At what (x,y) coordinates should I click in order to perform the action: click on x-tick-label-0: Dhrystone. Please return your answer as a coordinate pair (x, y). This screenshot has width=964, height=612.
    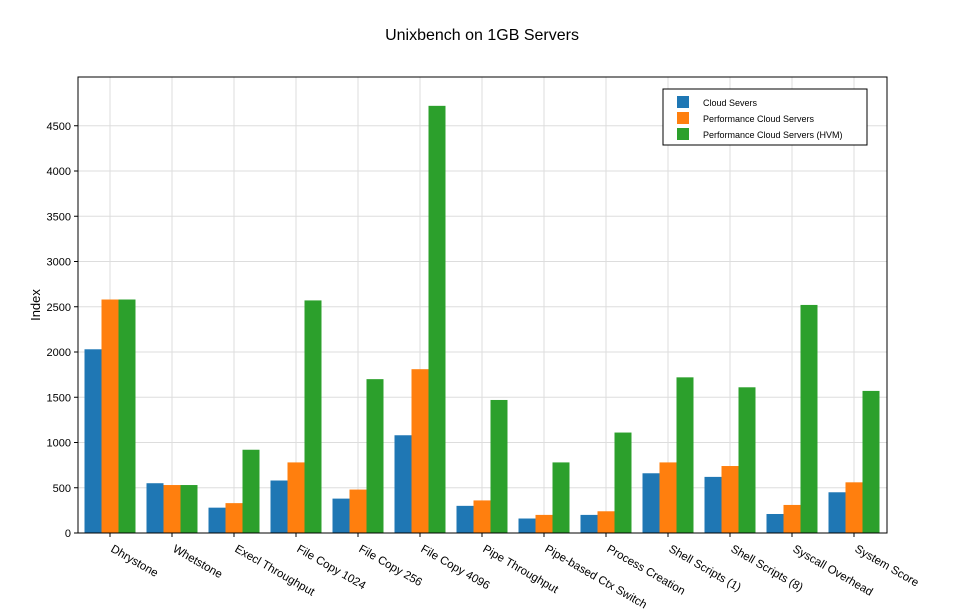
    Looking at the image, I should click on (134, 561).